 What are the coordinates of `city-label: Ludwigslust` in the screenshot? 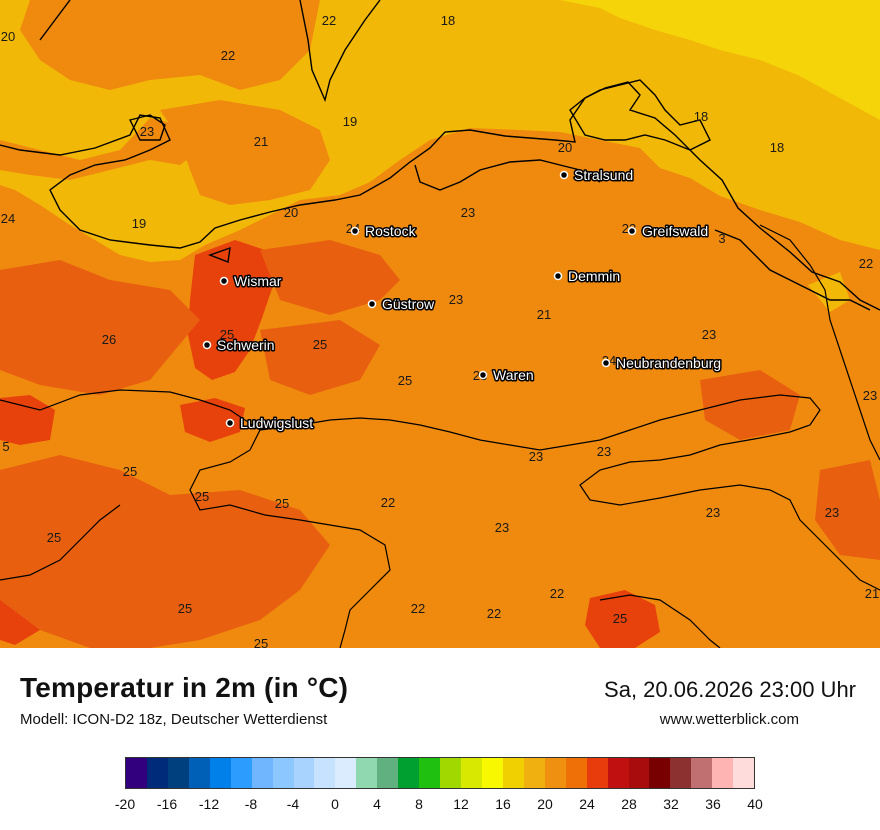 It's located at (276, 423).